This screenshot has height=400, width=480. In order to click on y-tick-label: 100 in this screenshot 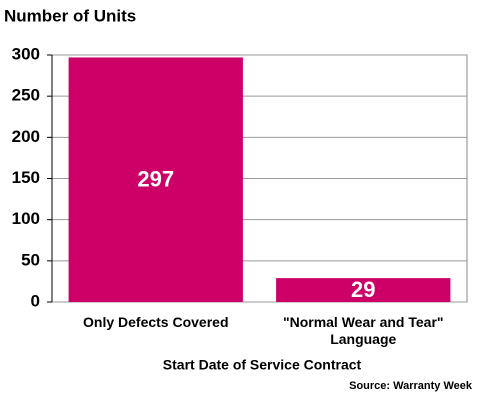, I will do `click(26, 218)`.